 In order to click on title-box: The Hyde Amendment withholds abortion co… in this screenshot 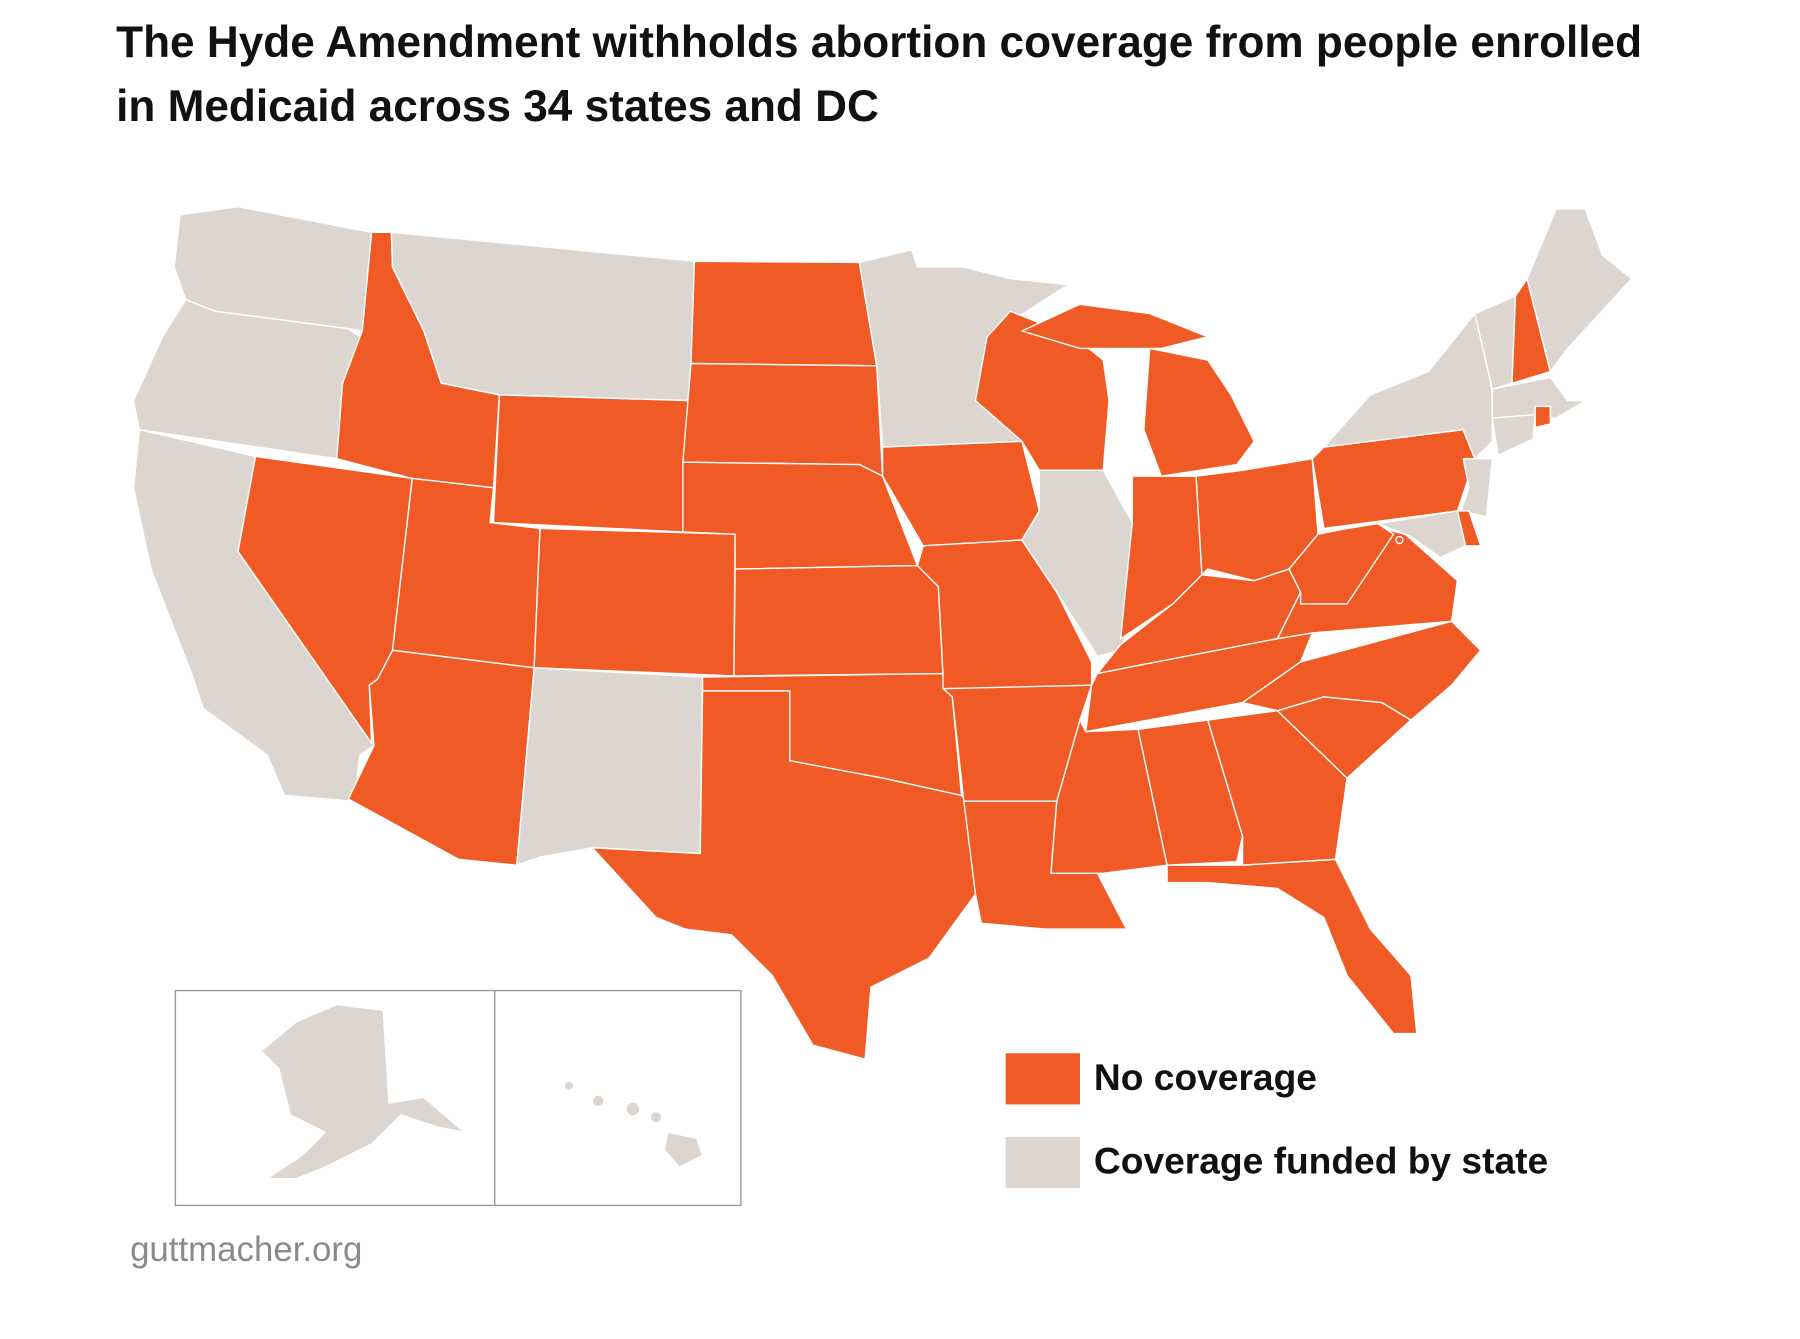, I will do `click(879, 75)`.